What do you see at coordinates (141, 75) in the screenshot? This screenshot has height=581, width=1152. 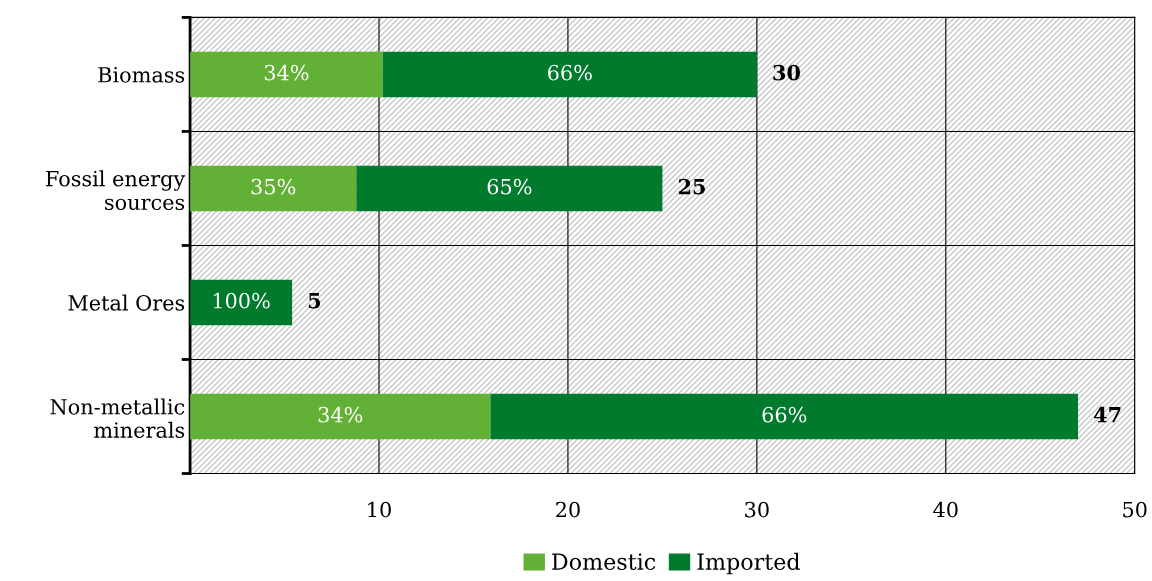 I see `y-tick-label: Biomass` at bounding box center [141, 75].